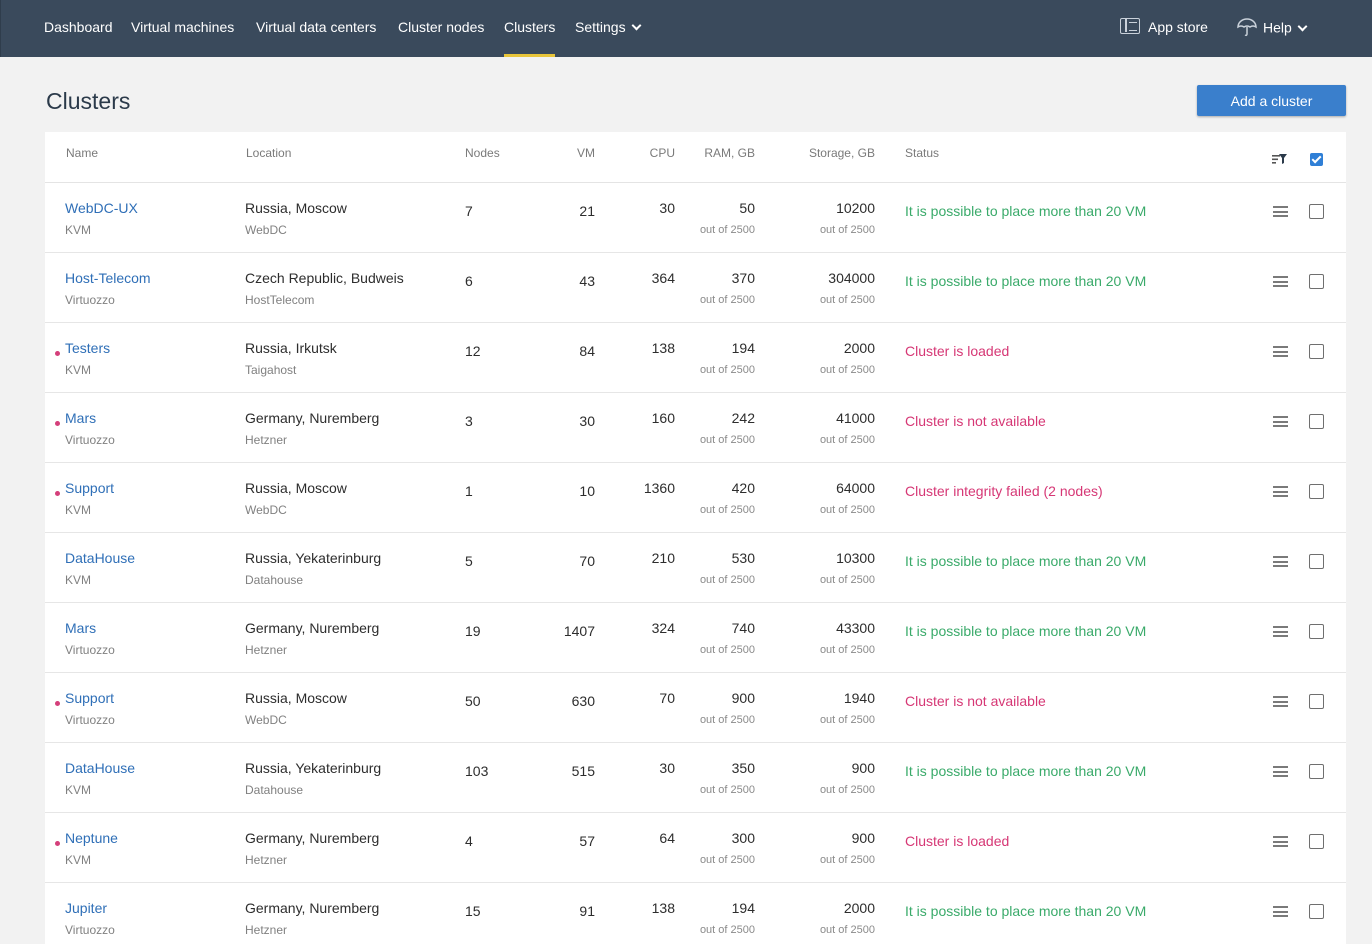  What do you see at coordinates (313, 768) in the screenshot?
I see `cluster-location: Russia, Yekaterinburg` at bounding box center [313, 768].